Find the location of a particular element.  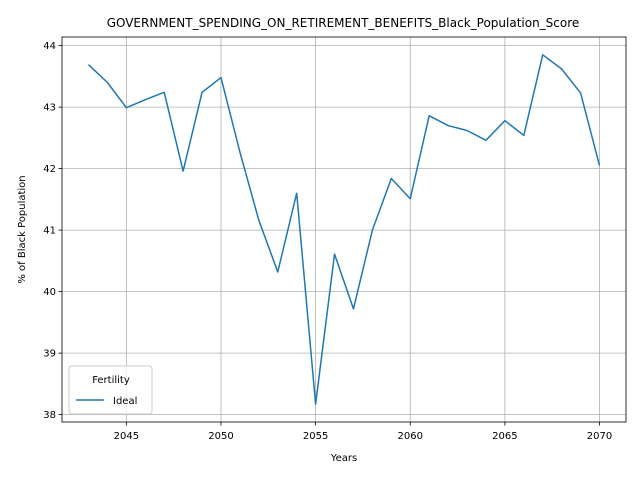

legend-title: Fertility is located at coordinates (111, 380).